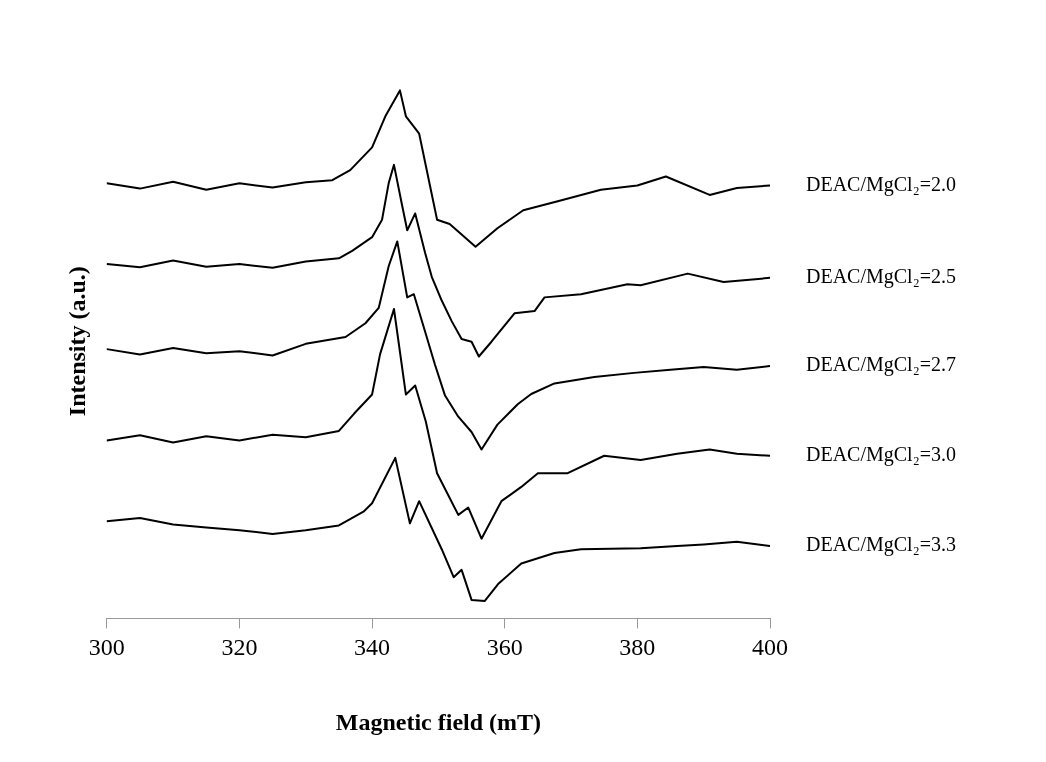 This screenshot has width=1046, height=762. What do you see at coordinates (881, 277) in the screenshot?
I see `series-label: DEAC/MgCl₂=2.5` at bounding box center [881, 277].